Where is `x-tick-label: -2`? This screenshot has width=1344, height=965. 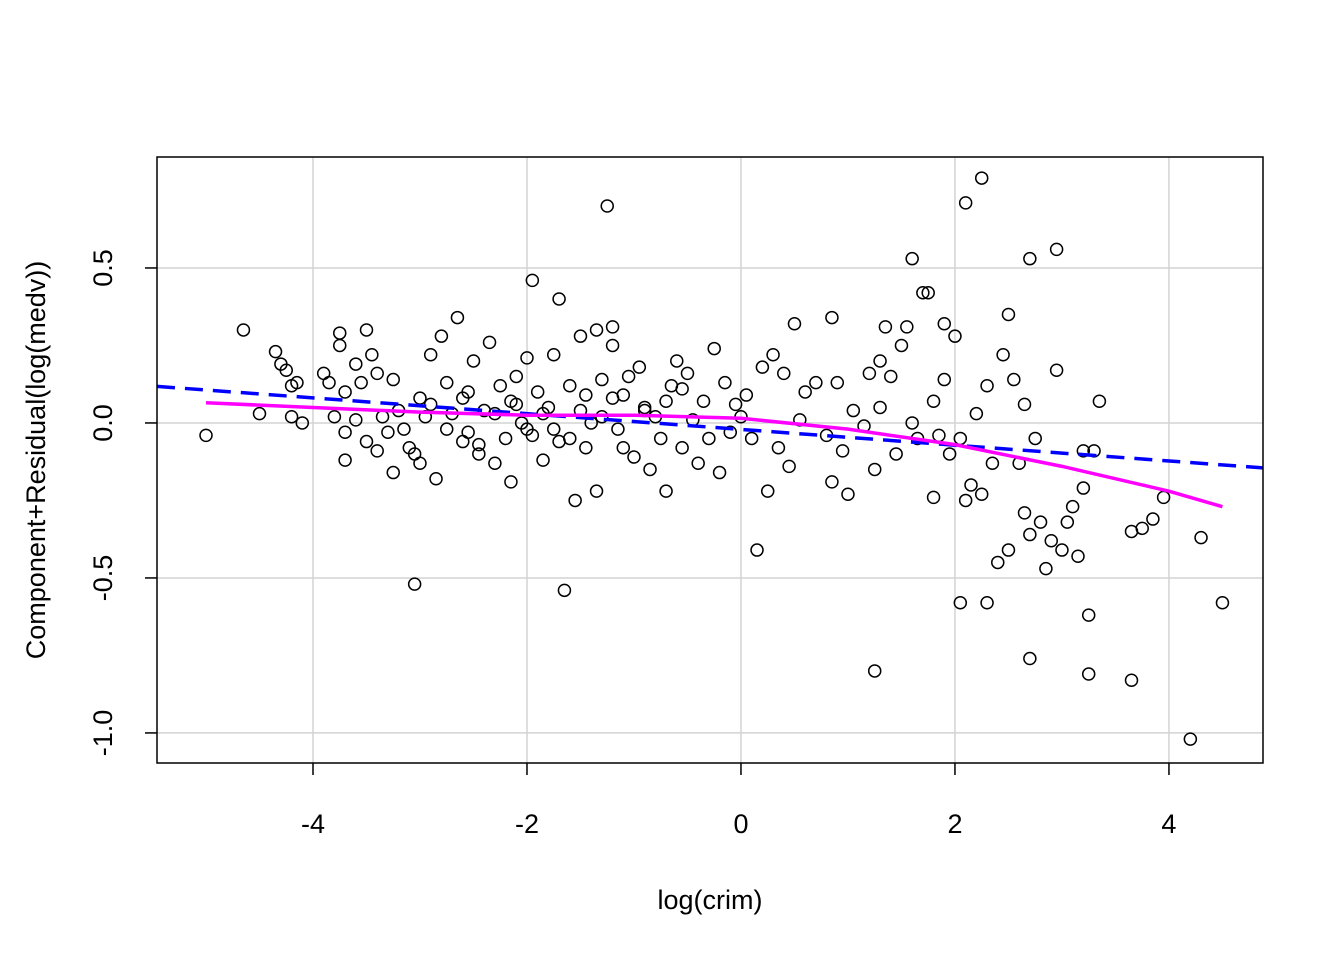
x-tick-label: -2 is located at coordinates (527, 824).